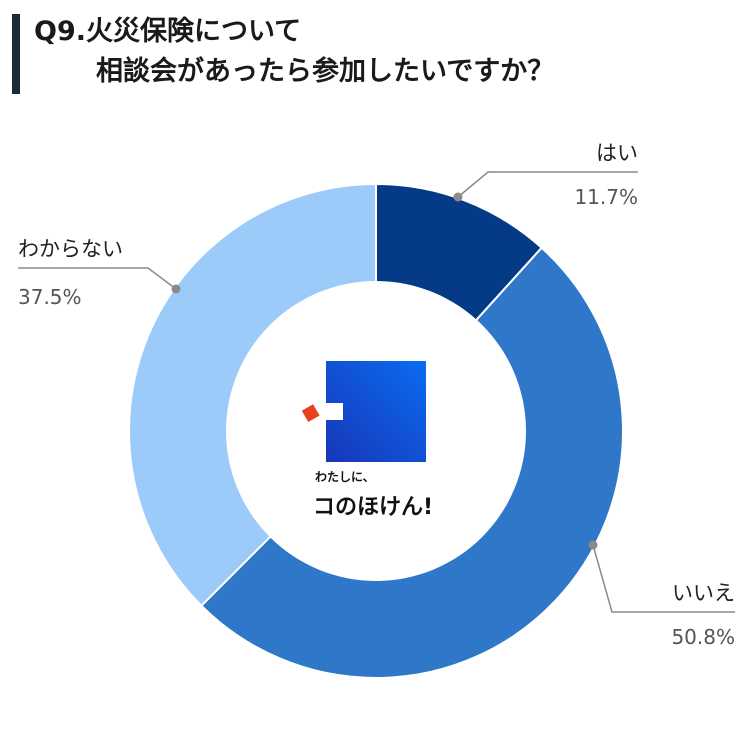 This screenshot has width=750, height=750. I want to click on logo-notch, so click(333, 411).